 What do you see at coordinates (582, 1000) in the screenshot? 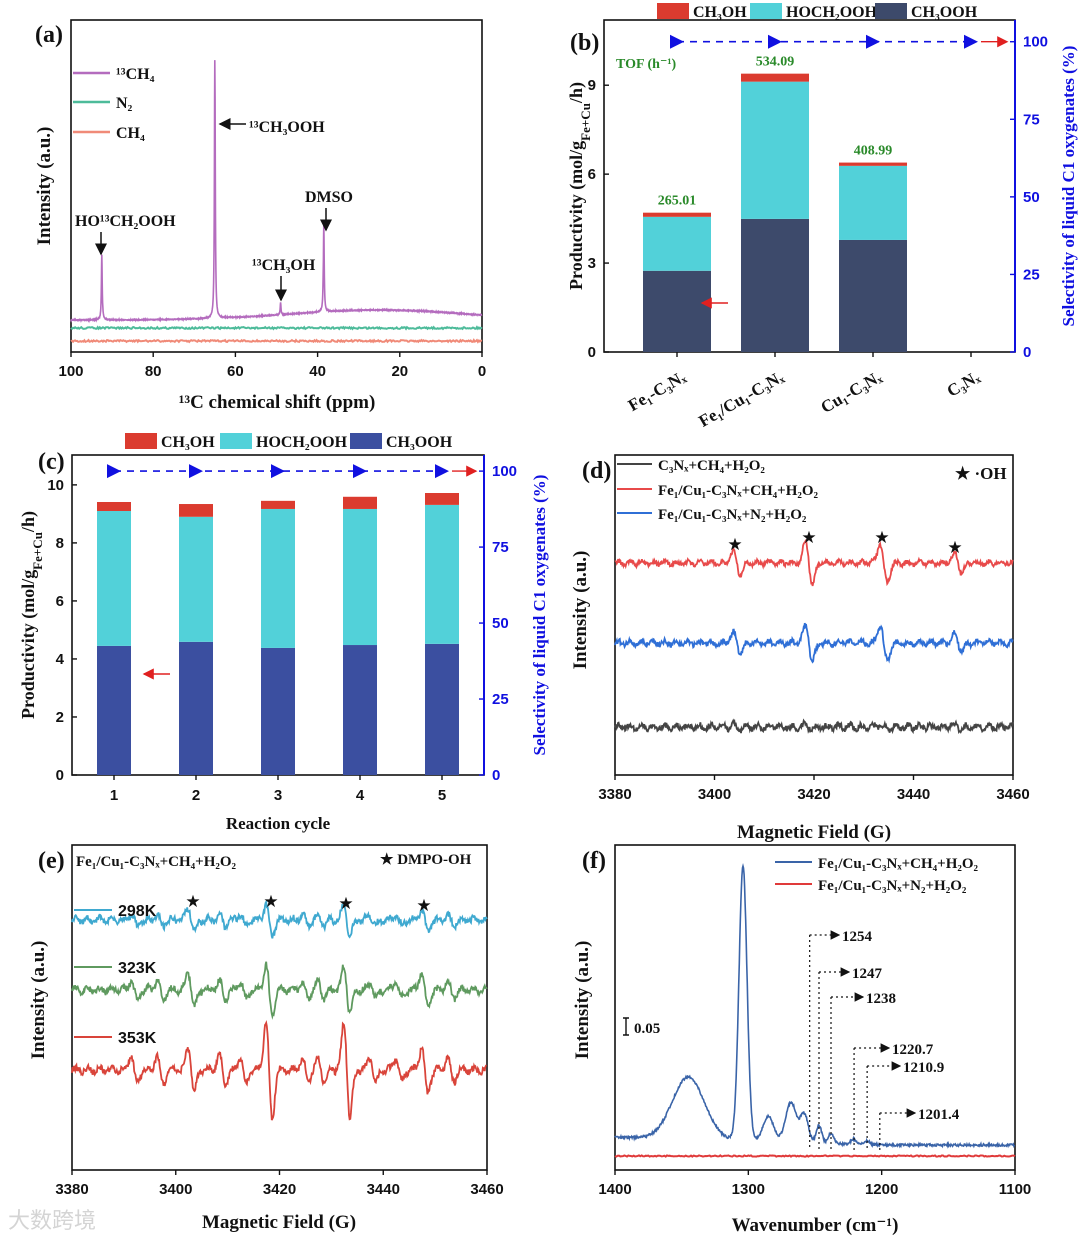
I see `y-axis-label: Intensity (a.u.)` at bounding box center [582, 1000].